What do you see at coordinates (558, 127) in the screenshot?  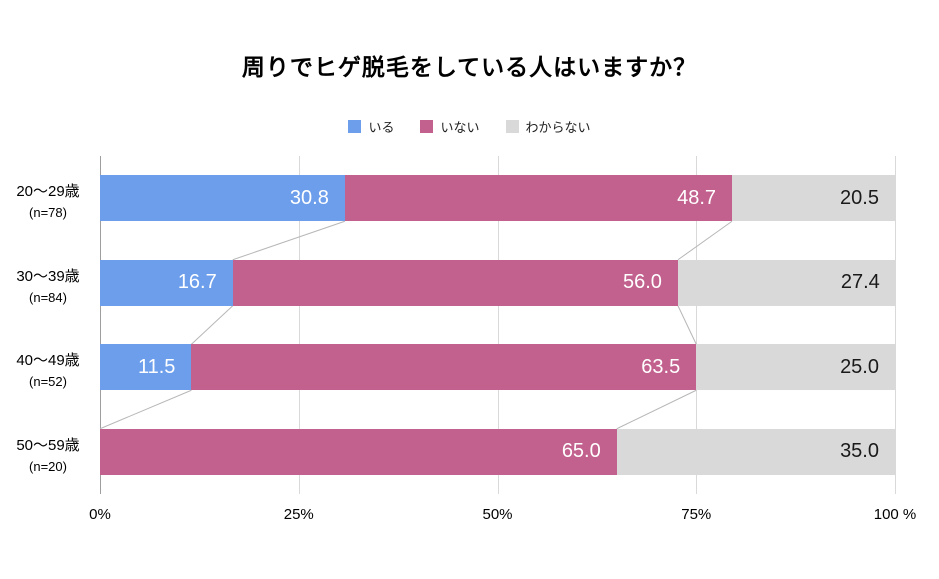 I see `legend-label: わからない` at bounding box center [558, 127].